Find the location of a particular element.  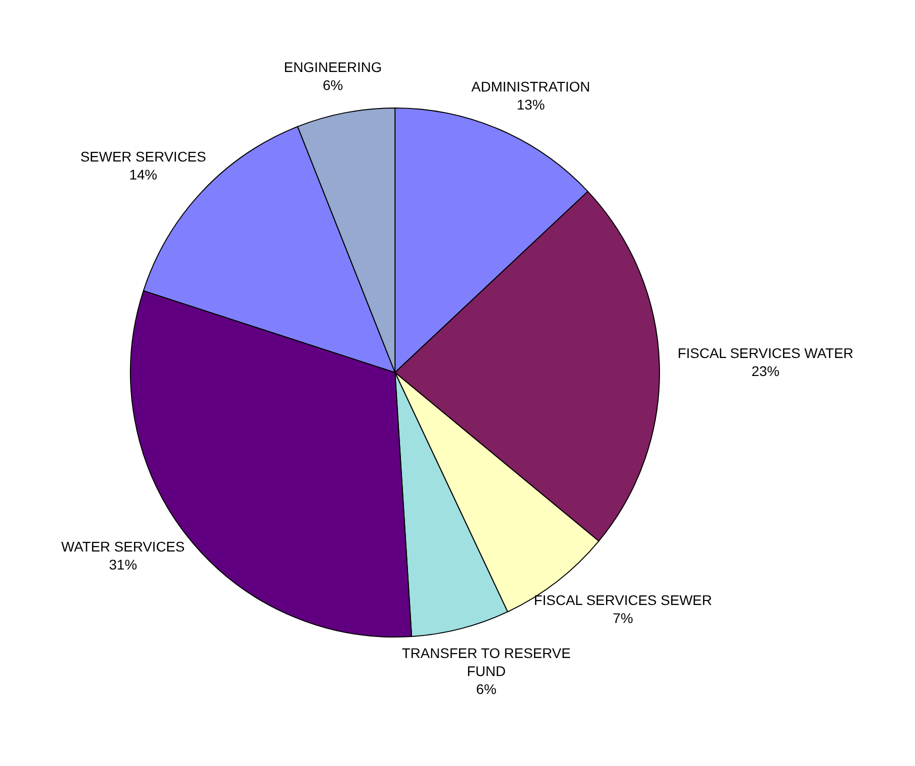

slice-label: WATER SERVICES is located at coordinates (123, 546).